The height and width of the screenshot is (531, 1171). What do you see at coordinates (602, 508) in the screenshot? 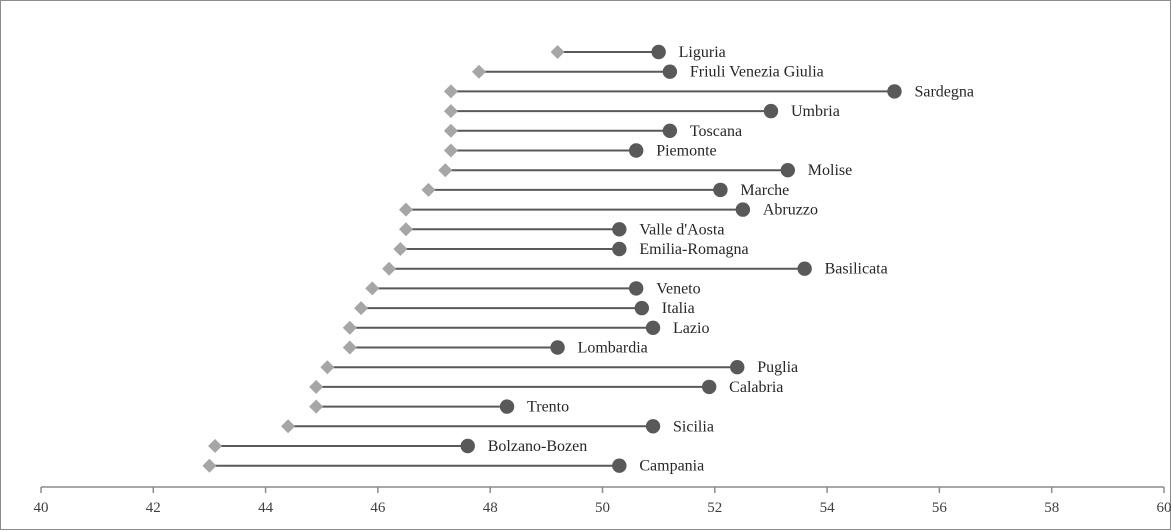
I see `x-tick-label: 50` at bounding box center [602, 508].